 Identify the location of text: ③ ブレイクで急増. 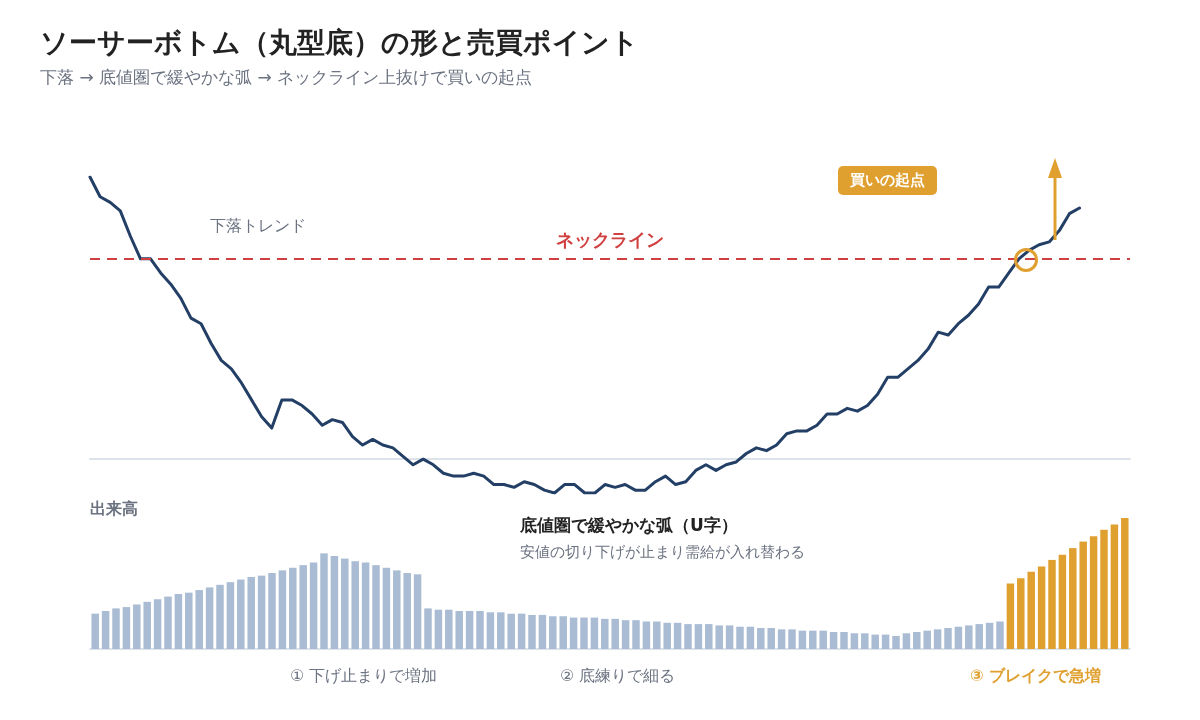
(1036, 676).